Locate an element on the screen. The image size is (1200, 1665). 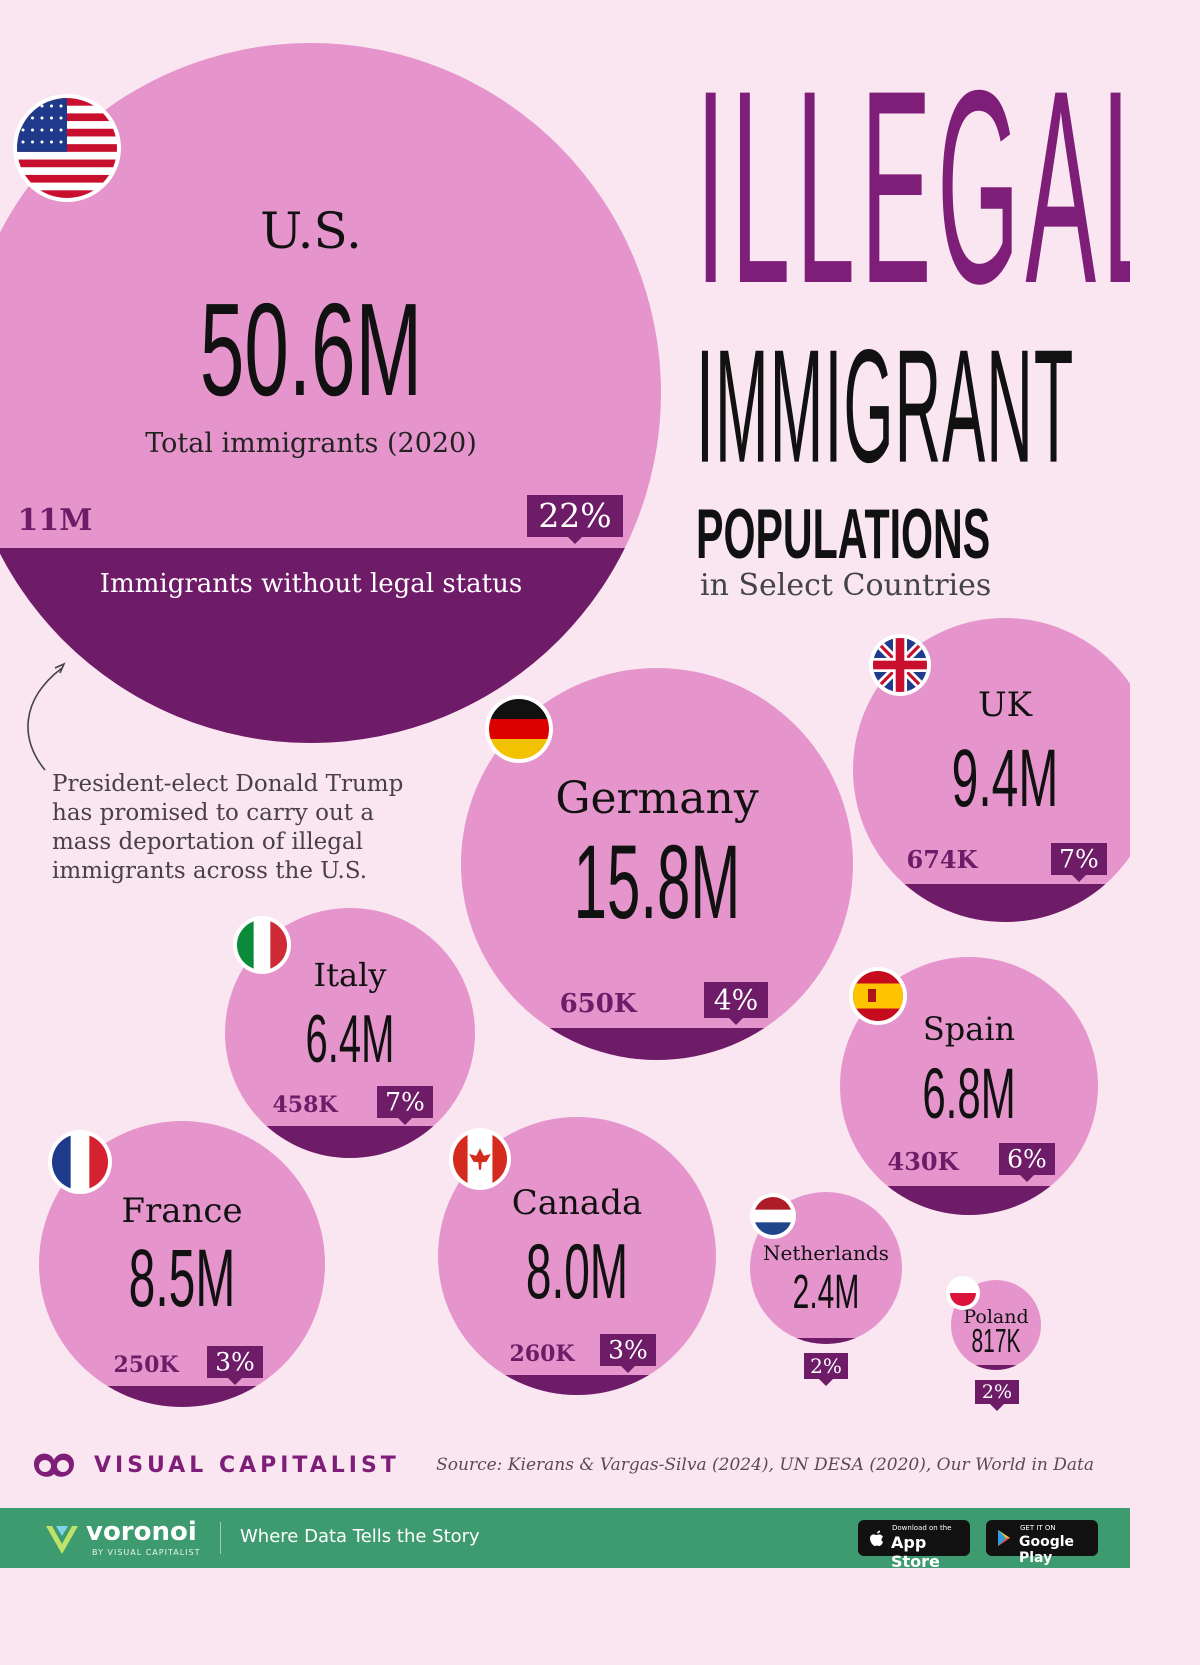
spain-illegal-segment is located at coordinates (969, 1200).